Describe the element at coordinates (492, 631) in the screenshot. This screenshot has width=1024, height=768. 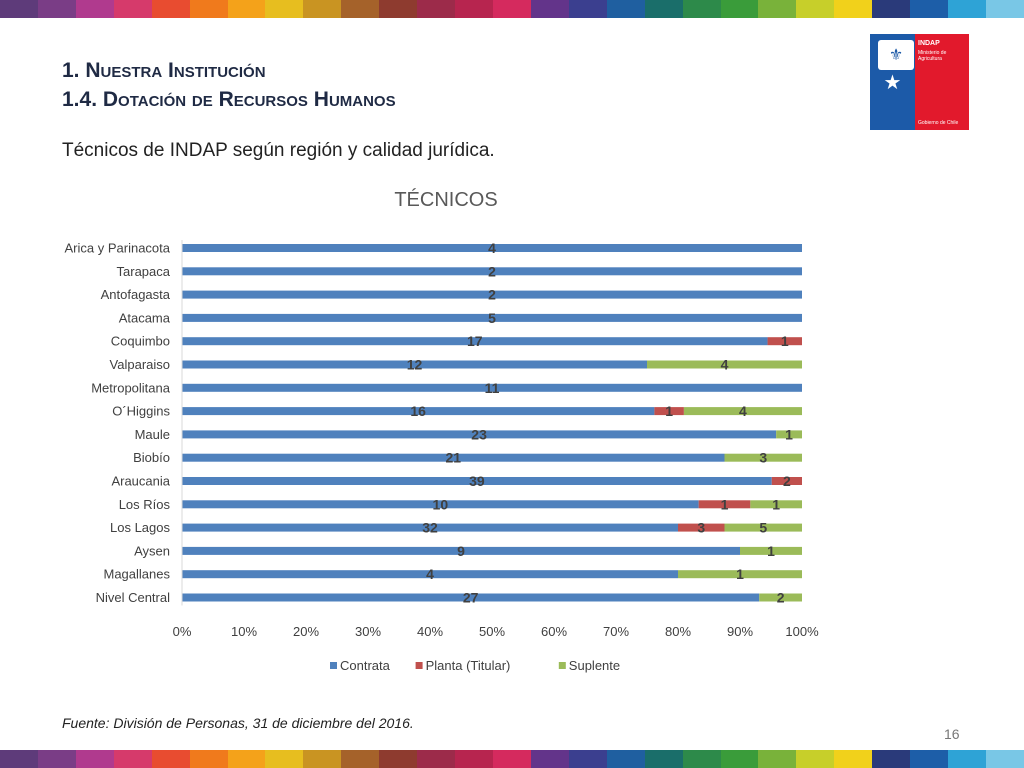
I see `x-tick-label: 50%` at that location.